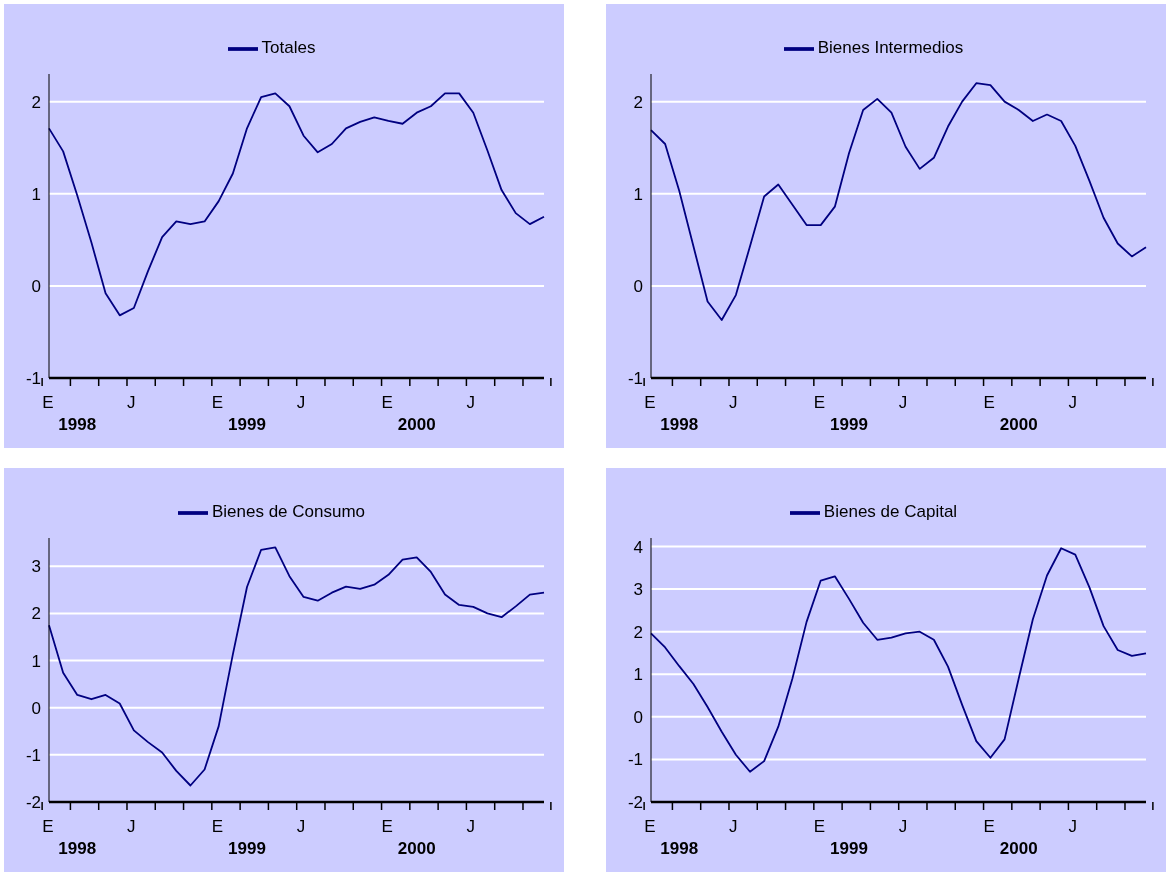  I want to click on legend-label: Bienes Intermedios, so click(890, 48).